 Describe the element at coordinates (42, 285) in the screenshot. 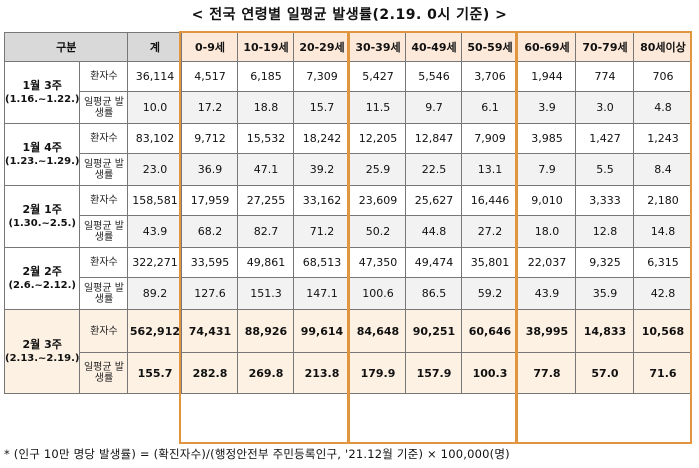

I see `period-range: (2.6.~2.12.)` at that location.